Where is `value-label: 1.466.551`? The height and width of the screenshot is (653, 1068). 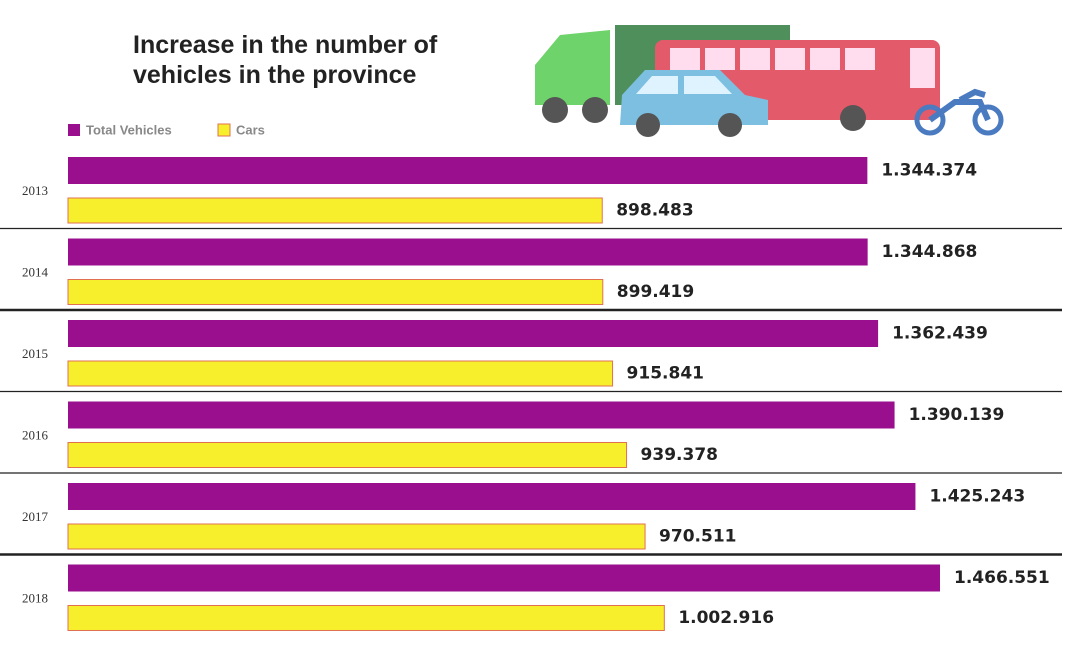
value-label: 1.466.551 is located at coordinates (1002, 578).